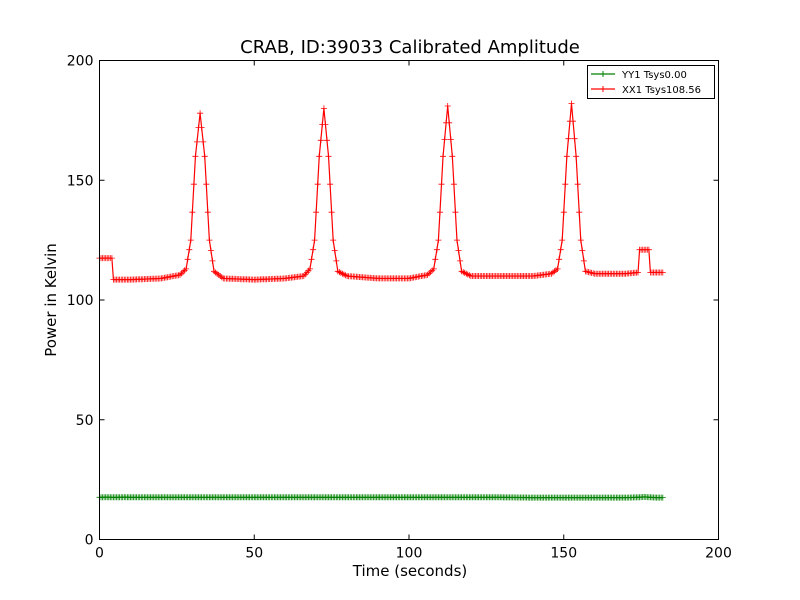 The image size is (800, 600). What do you see at coordinates (99, 554) in the screenshot?
I see `x-tick-label: 0` at bounding box center [99, 554].